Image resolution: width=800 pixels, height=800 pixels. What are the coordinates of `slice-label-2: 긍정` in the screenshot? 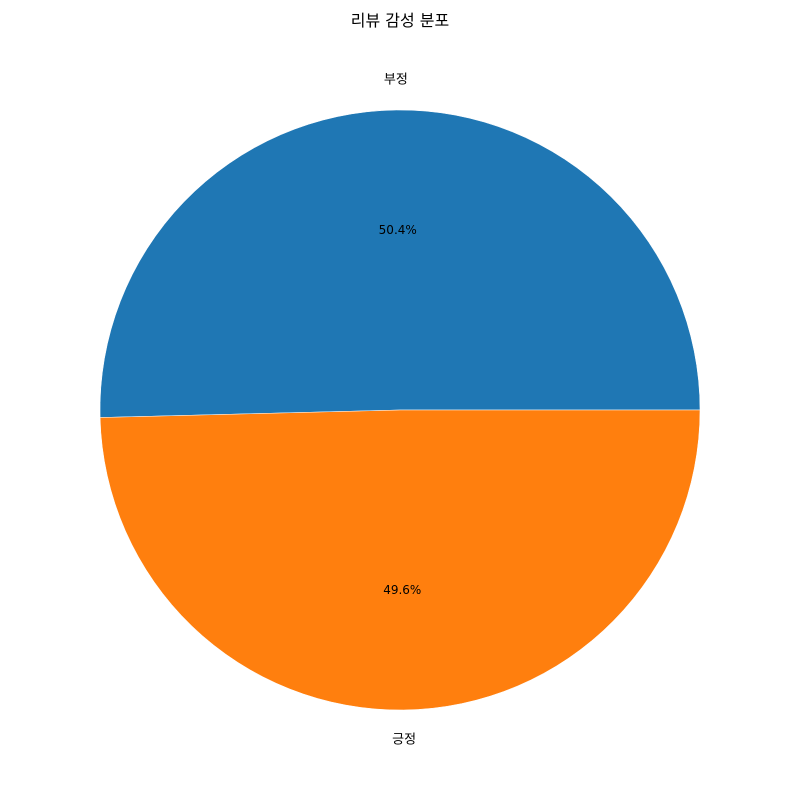 It's located at (404, 739).